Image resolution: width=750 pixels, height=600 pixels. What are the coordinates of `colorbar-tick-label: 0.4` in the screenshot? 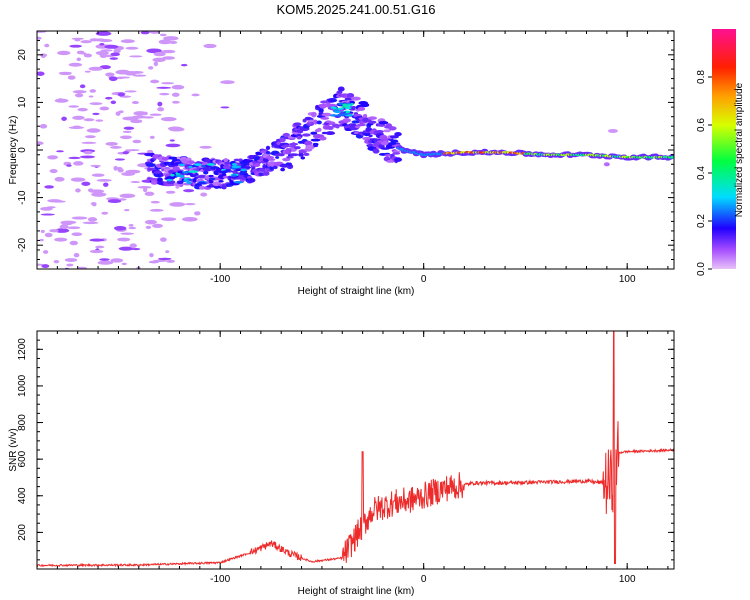 It's located at (701, 173).